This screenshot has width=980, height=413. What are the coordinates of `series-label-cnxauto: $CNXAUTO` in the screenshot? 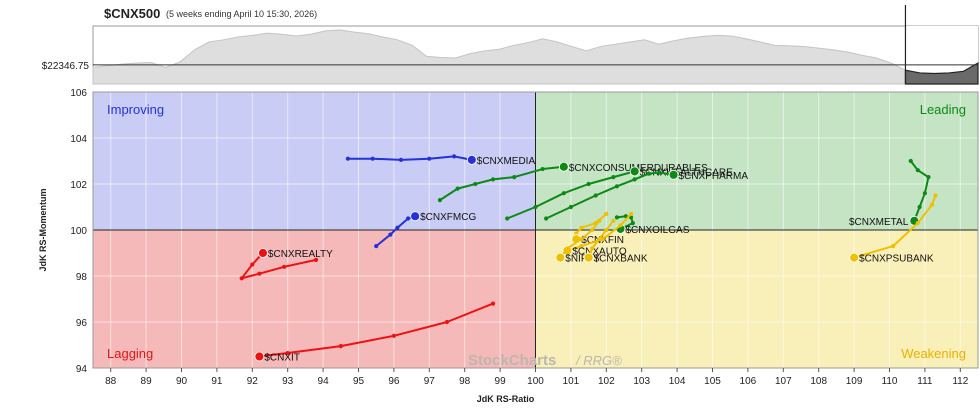 It's located at (599, 252).